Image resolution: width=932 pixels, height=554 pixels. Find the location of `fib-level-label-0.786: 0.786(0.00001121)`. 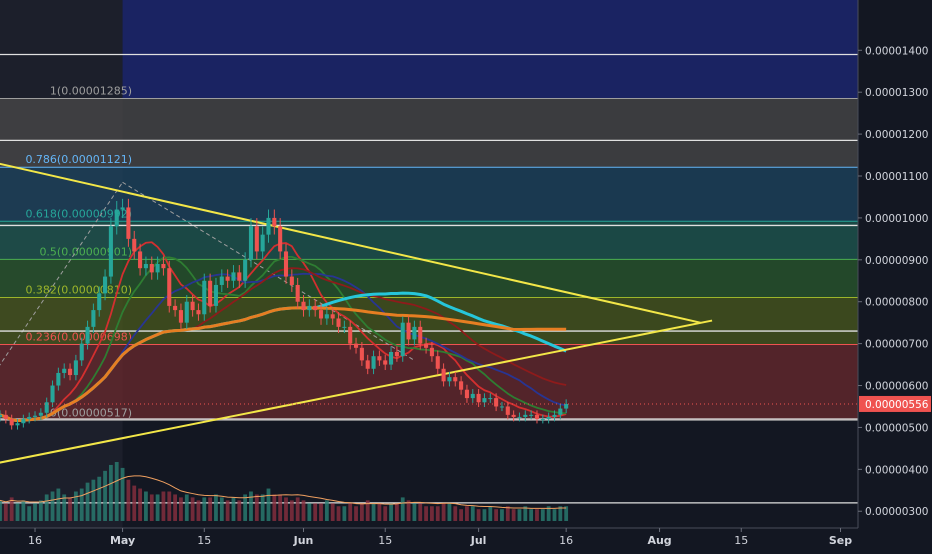

fib-level-label-0.786: 0.786(0.00001121) is located at coordinates (78, 159).